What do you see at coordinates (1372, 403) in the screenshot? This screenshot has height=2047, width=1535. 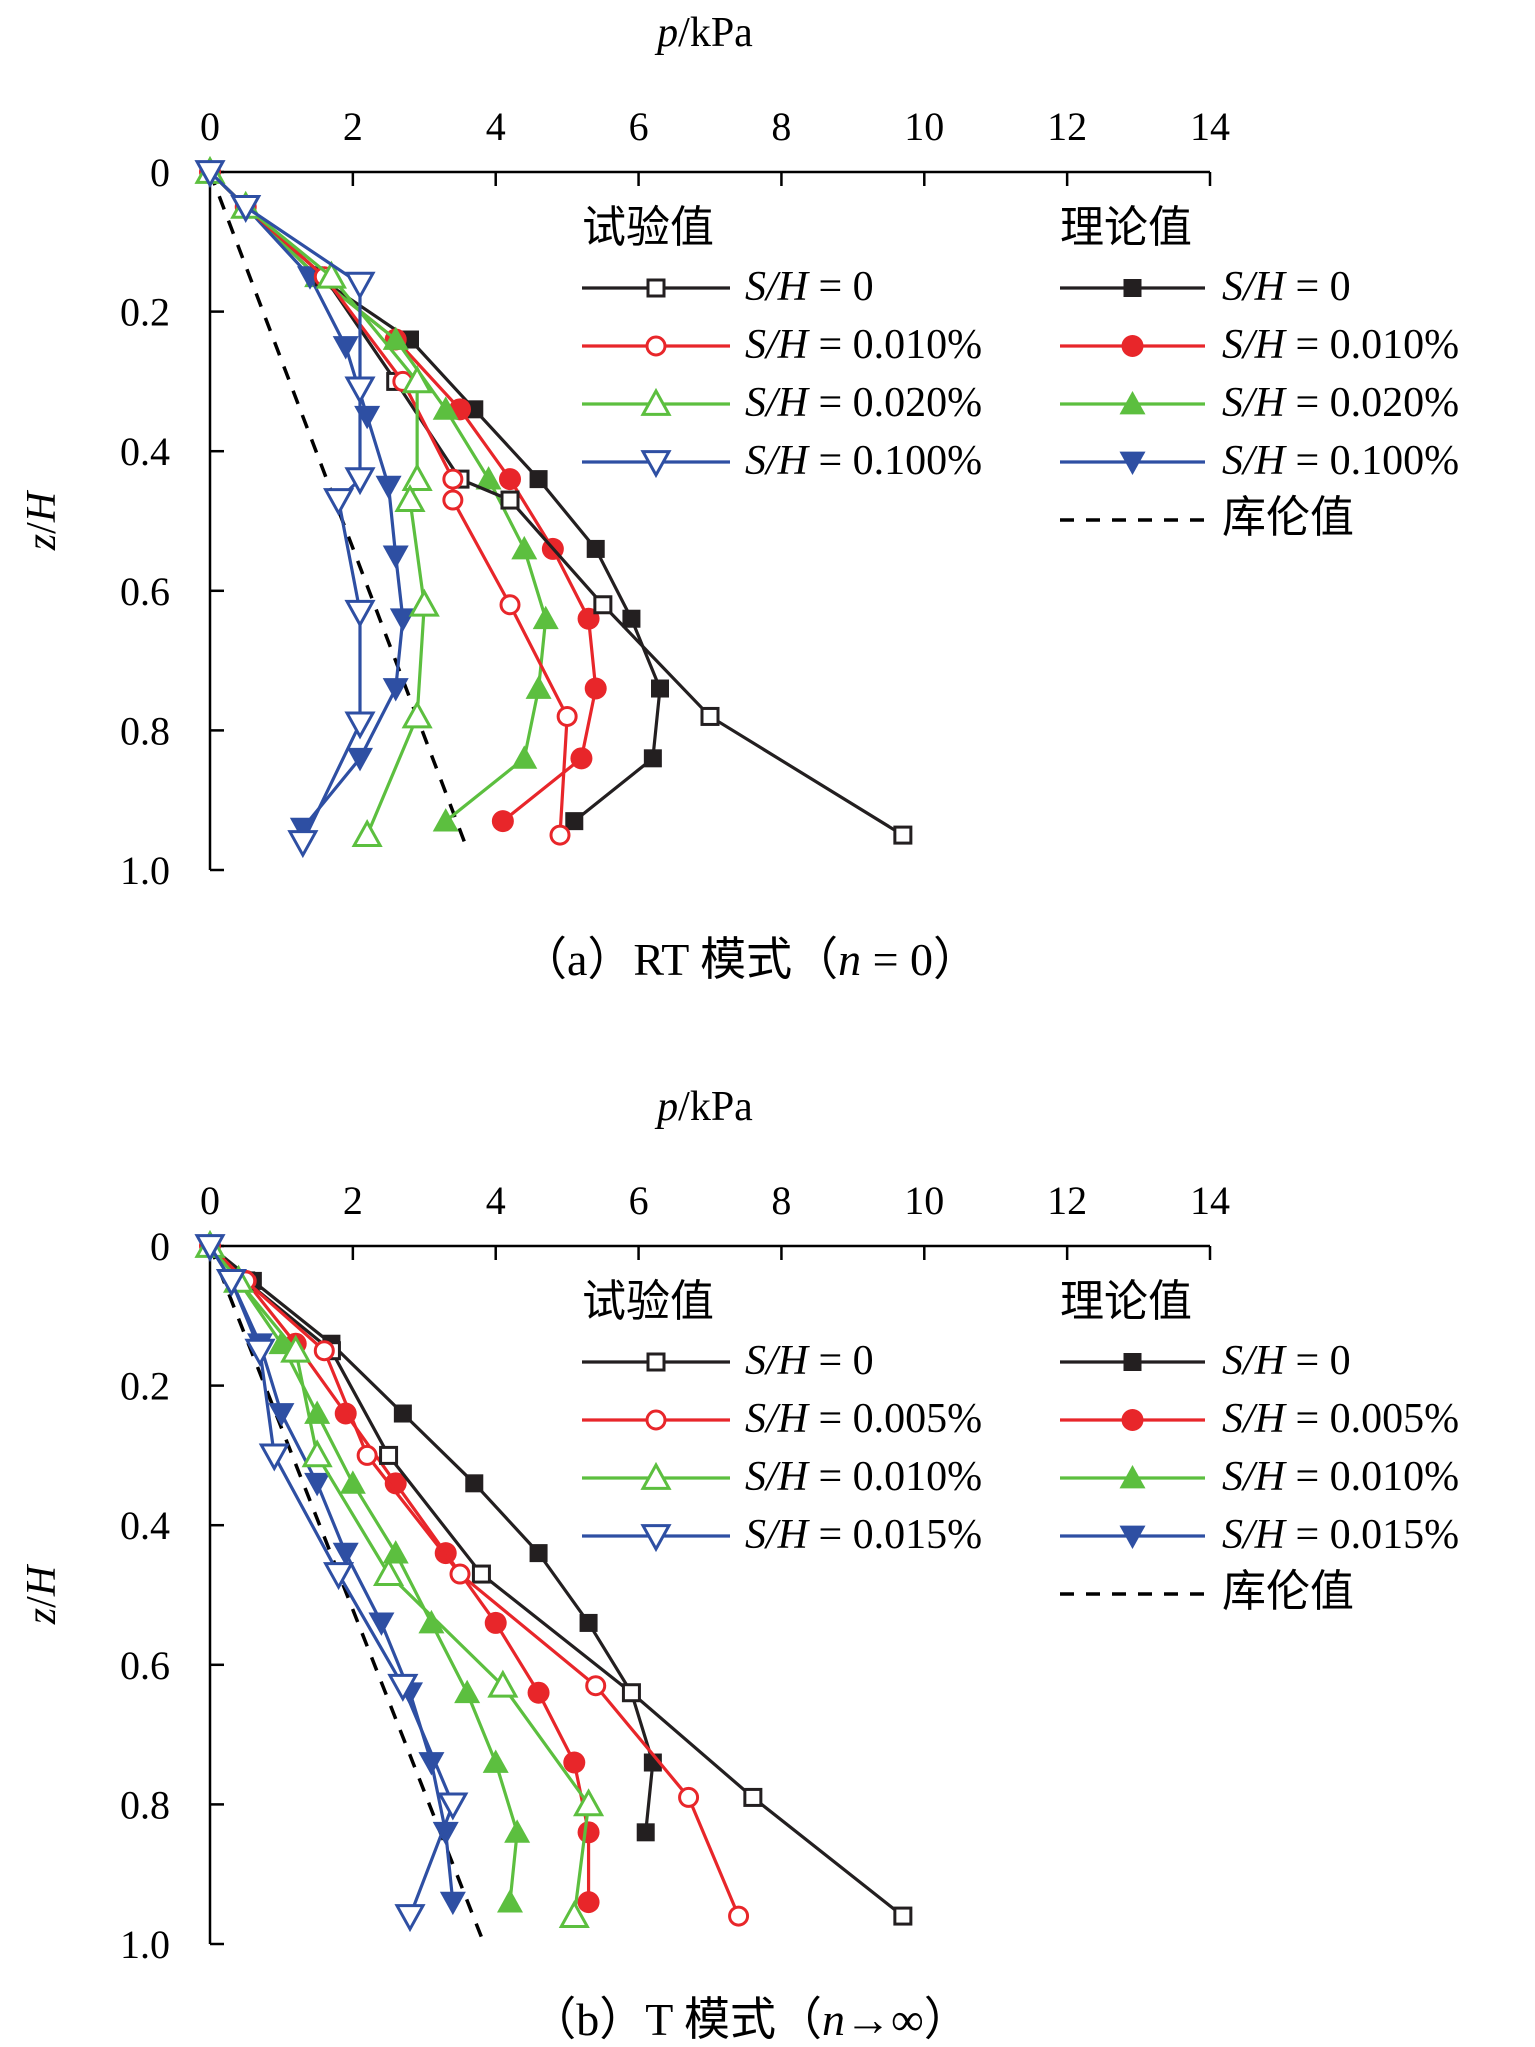 I see `legend-label-value: = 0.020%` at bounding box center [1372, 403].